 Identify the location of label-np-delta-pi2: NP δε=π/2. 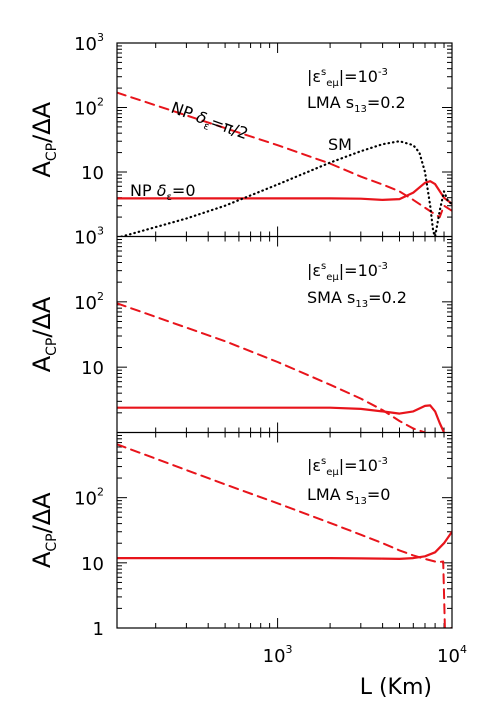
(209, 122).